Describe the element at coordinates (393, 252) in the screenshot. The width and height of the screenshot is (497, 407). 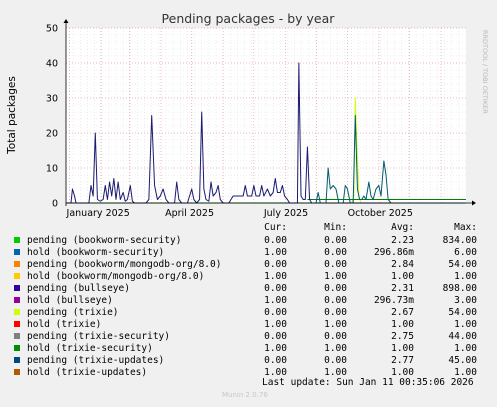
I see `legend-value-avg: 296.86m` at that location.